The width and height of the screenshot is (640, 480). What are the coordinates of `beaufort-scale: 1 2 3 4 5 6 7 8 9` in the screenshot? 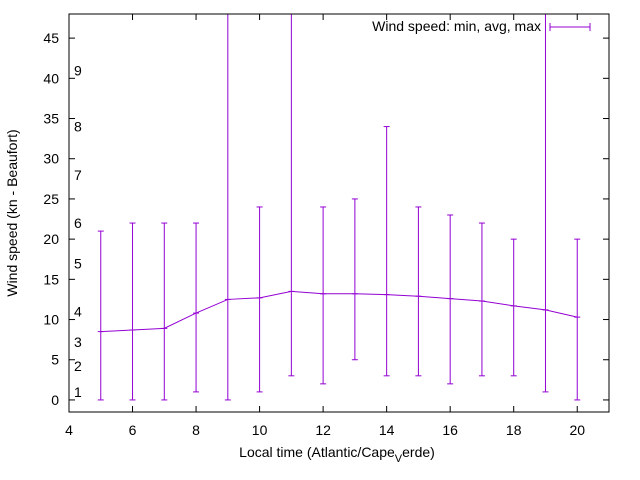 It's located at (78, 231).